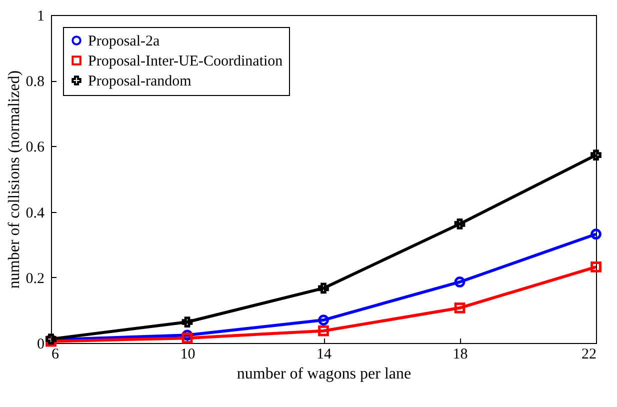 The image size is (617, 407). Describe the element at coordinates (56, 354) in the screenshot. I see `x-tick-label: 6` at that location.